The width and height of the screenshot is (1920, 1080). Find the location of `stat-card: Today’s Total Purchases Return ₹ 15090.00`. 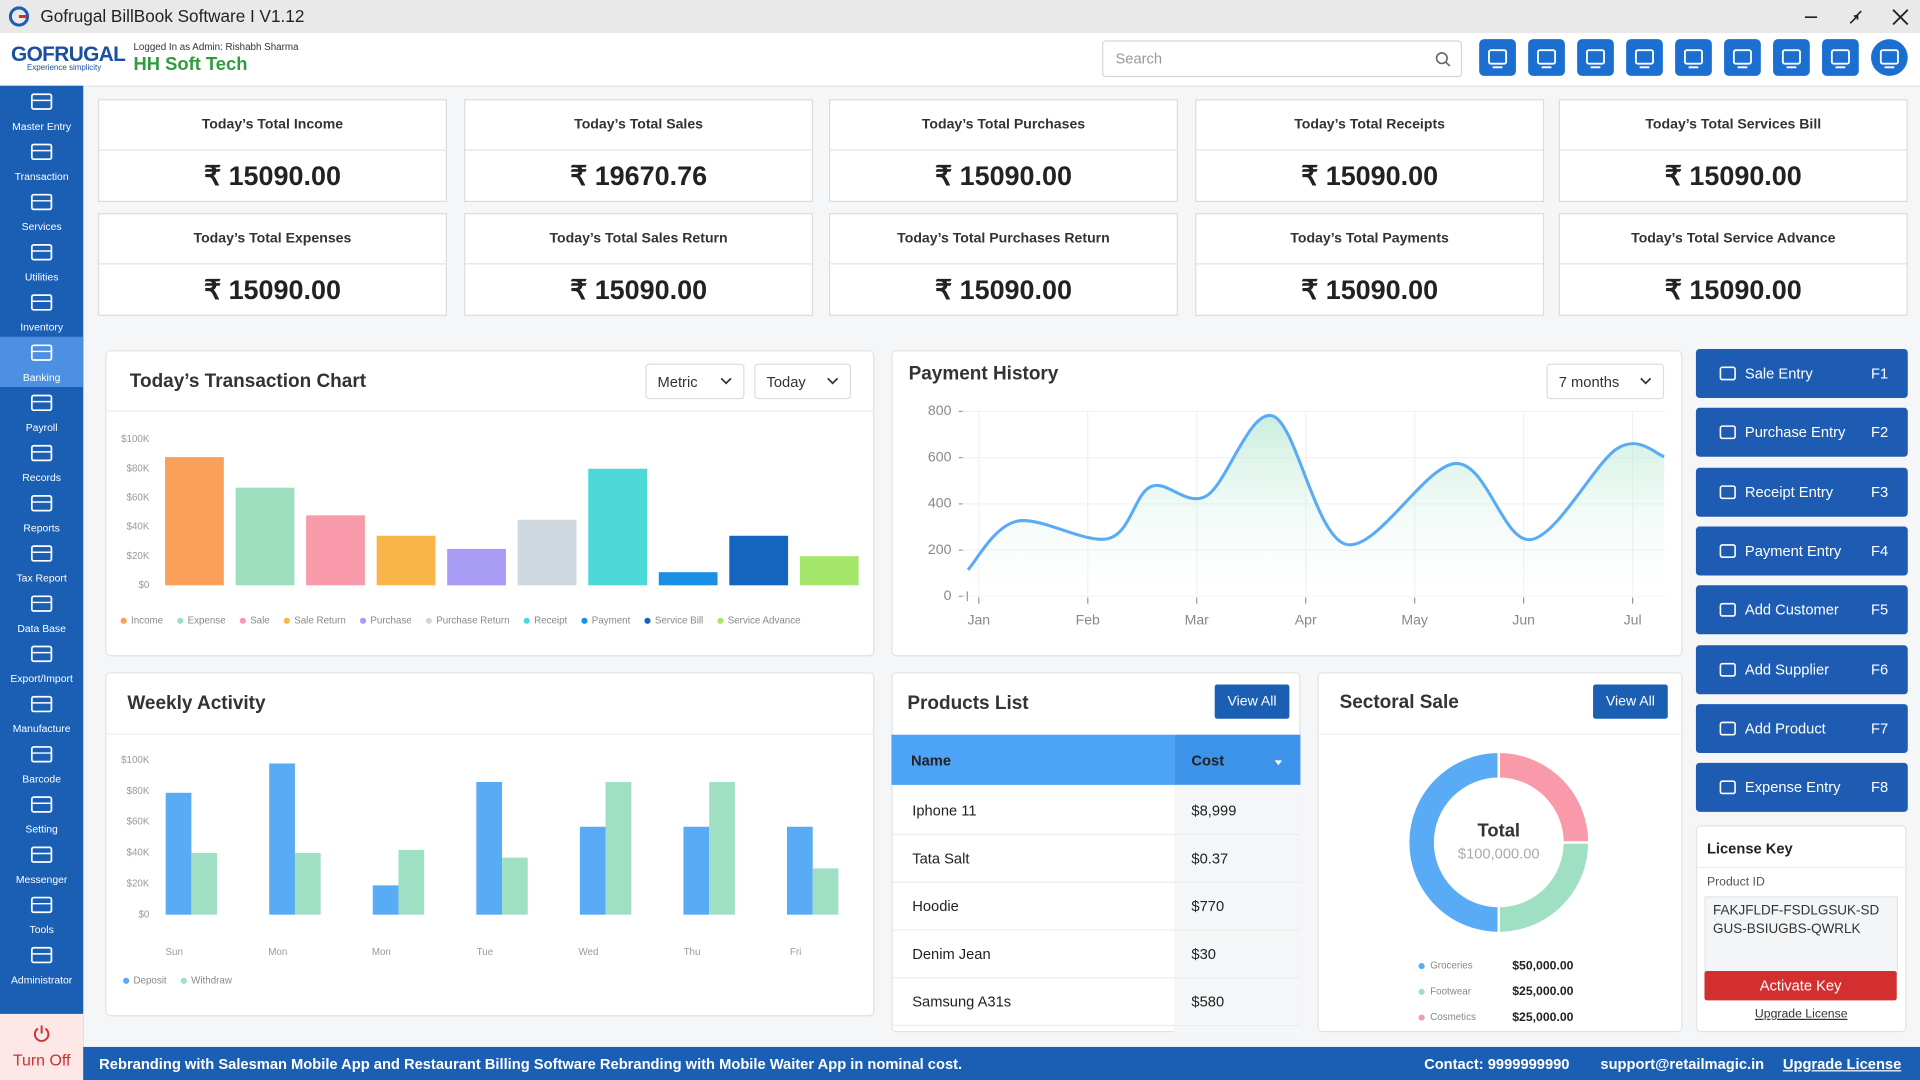

stat-card: Today’s Total Purchases Return ₹ 15090.00 is located at coordinates (1003, 264).